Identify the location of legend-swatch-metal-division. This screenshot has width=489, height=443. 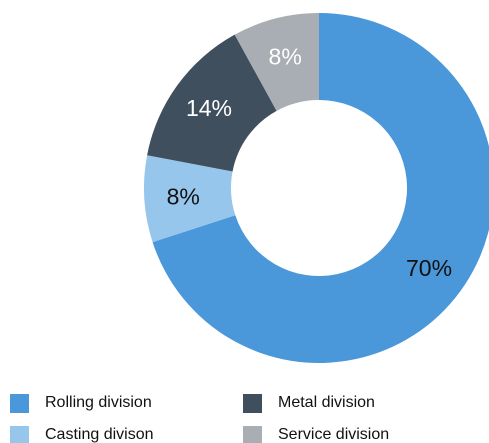
(252, 403).